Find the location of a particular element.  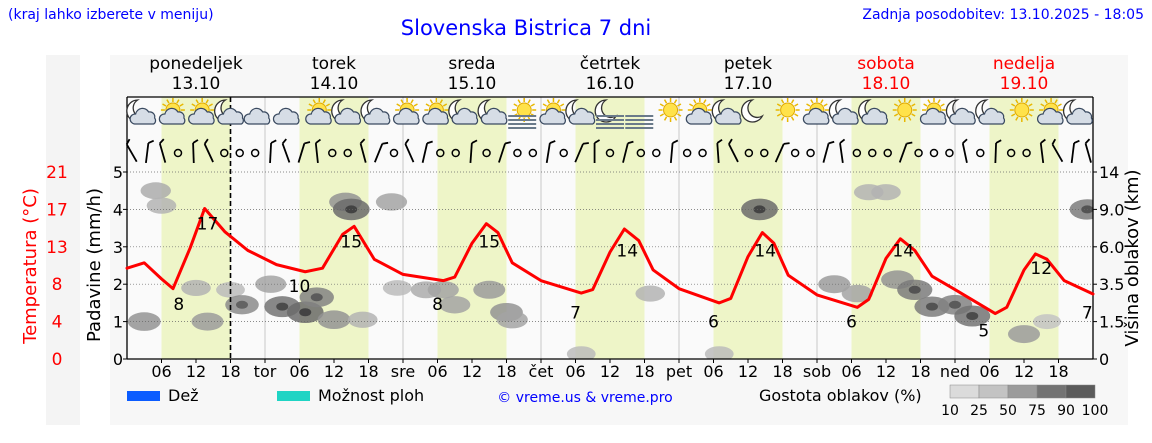

credit-label: © vreme.us & vreme.pro is located at coordinates (584, 398).